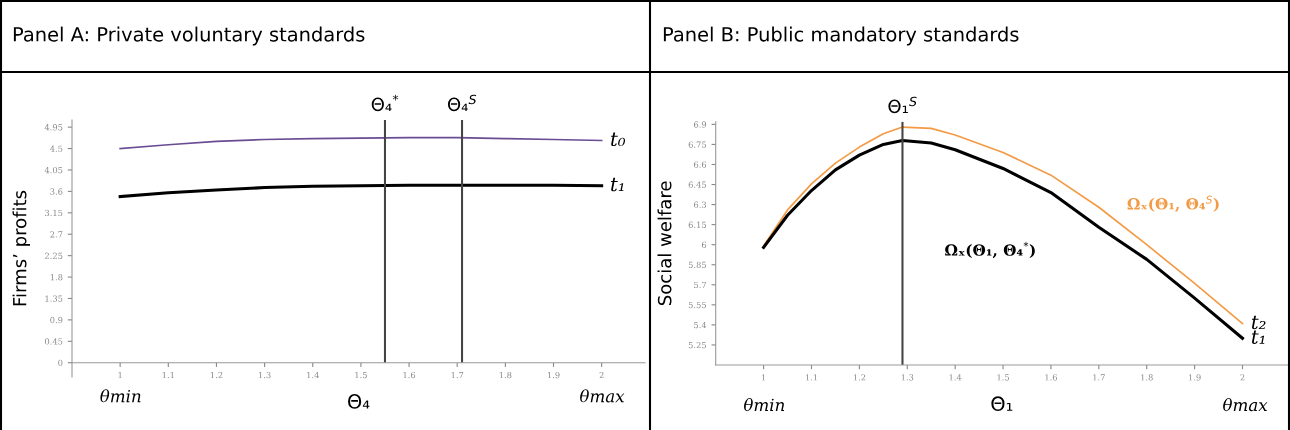 This screenshot has height=430, width=1290. Describe the element at coordinates (54, 298) in the screenshot. I see `y-tick-label: 1.35` at that location.